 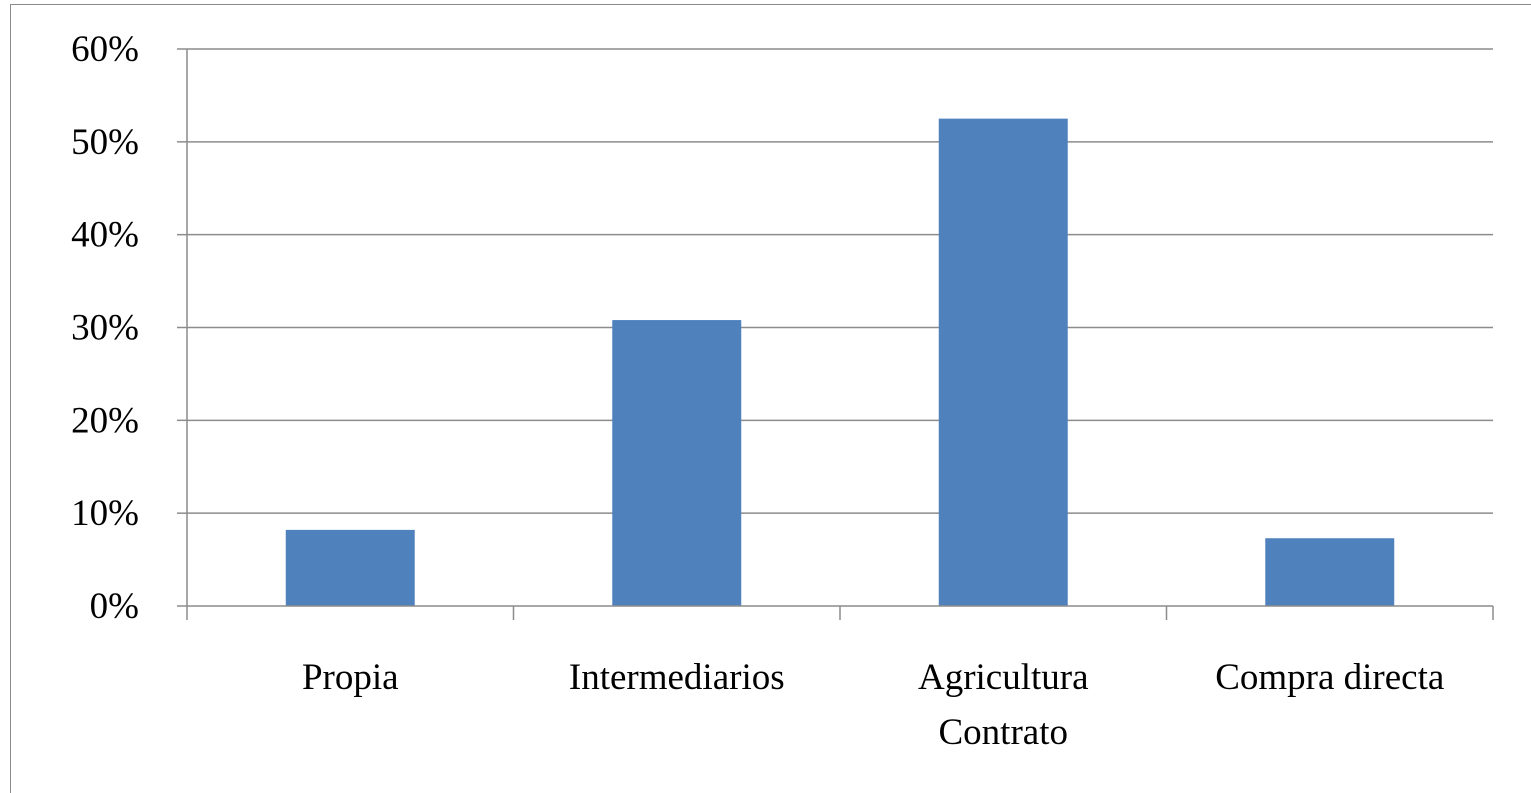 I want to click on x-category-label-0-0: Propia, so click(x=350, y=677).